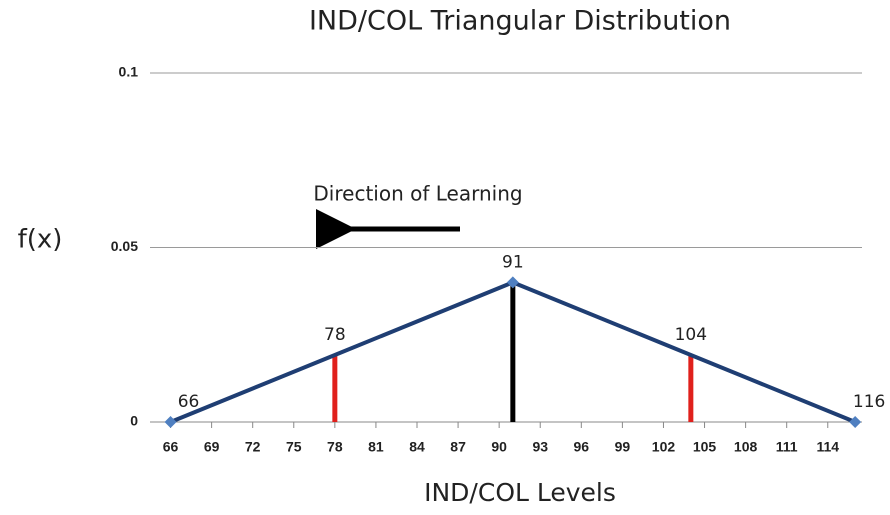 This screenshot has width=890, height=515. What do you see at coordinates (520, 492) in the screenshot?
I see `x-axis-title: IND/COL Levels` at bounding box center [520, 492].